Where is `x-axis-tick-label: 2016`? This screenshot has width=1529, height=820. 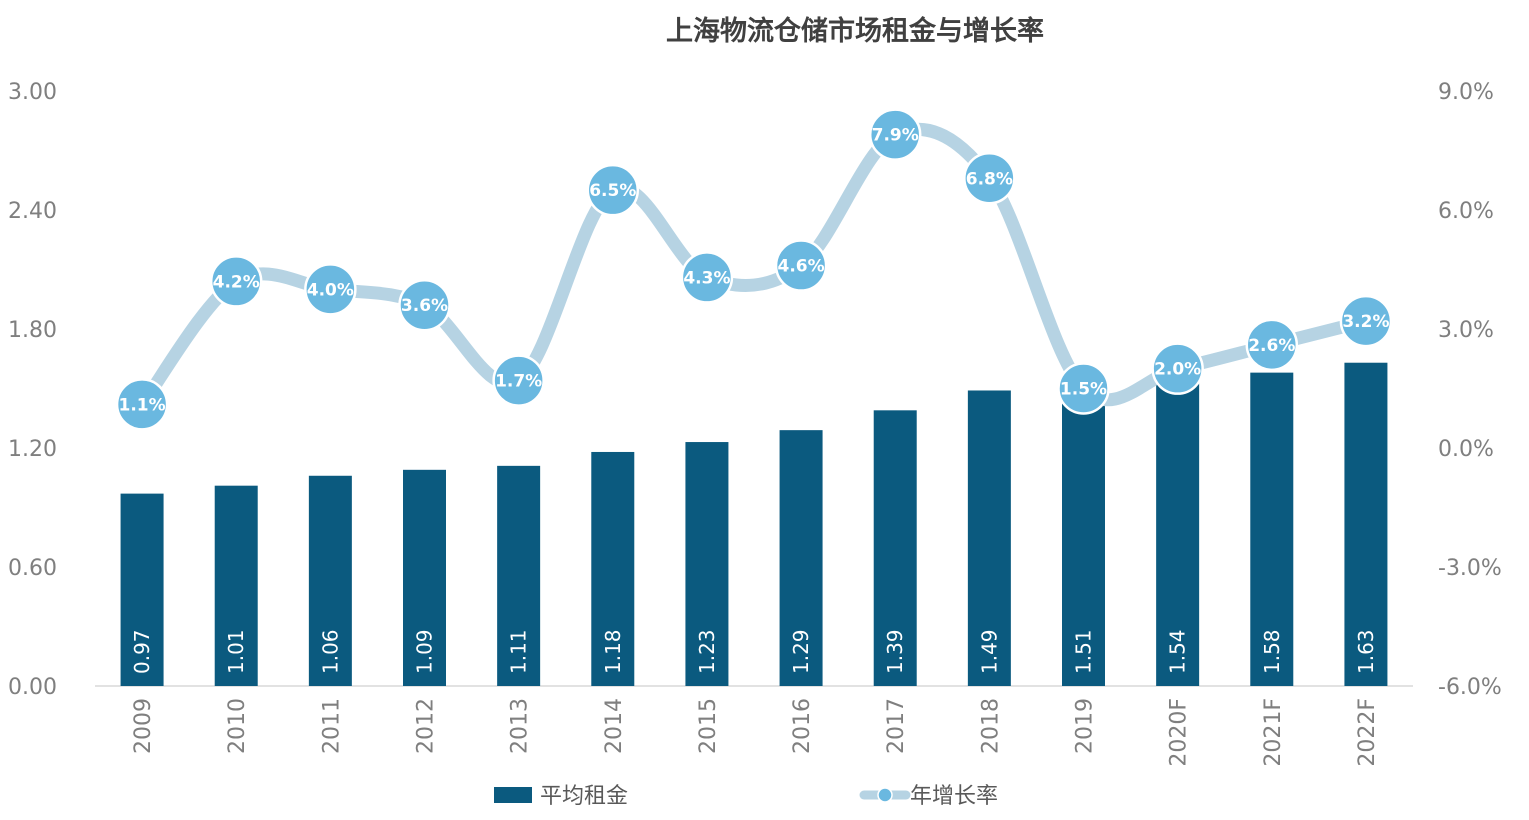
x-axis-tick-label: 2016 is located at coordinates (802, 726).